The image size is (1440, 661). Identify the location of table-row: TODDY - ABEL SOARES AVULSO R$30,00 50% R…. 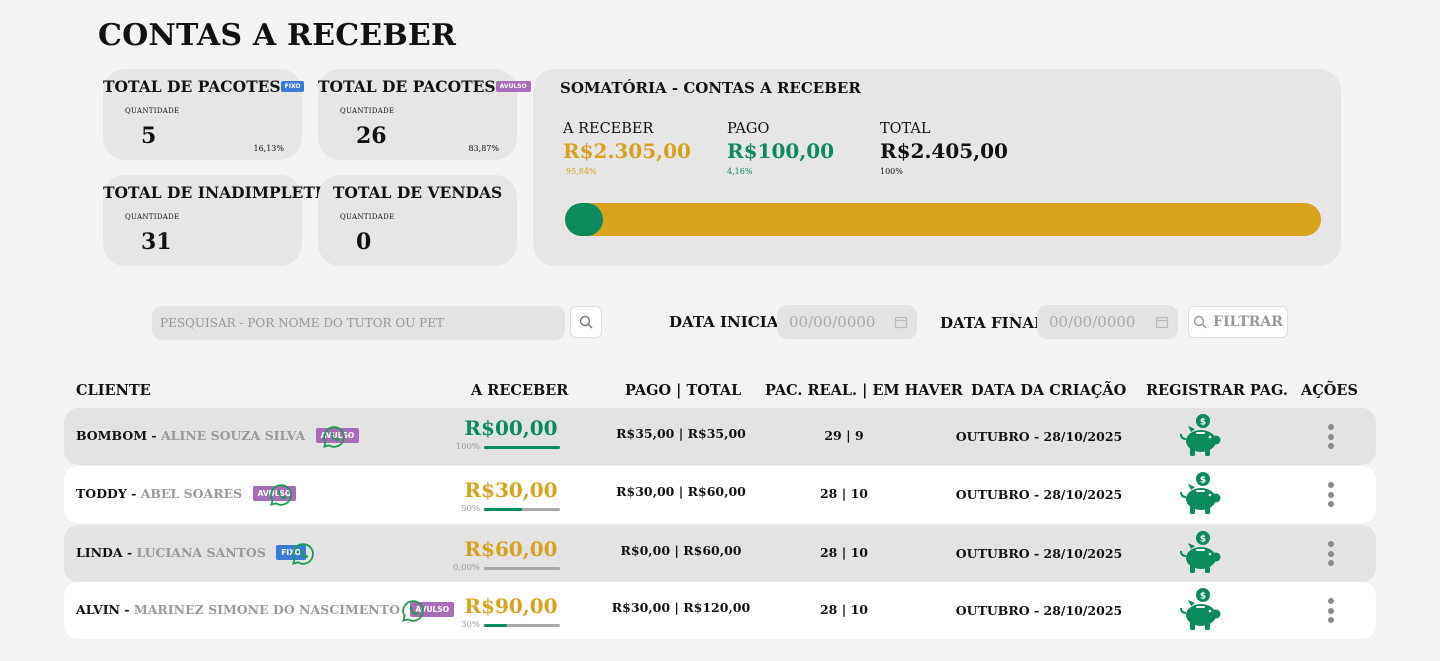
(720, 494).